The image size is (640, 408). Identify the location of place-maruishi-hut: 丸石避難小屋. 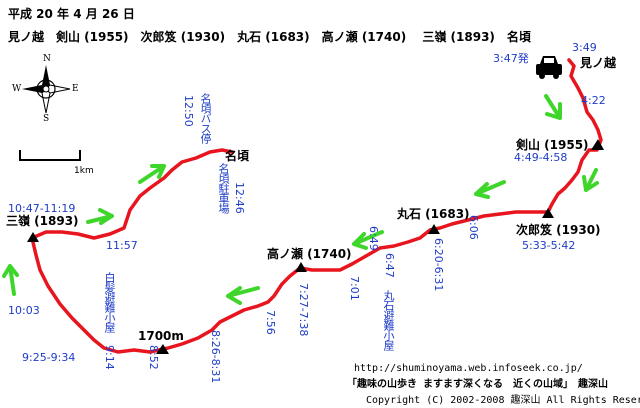
(388, 320).